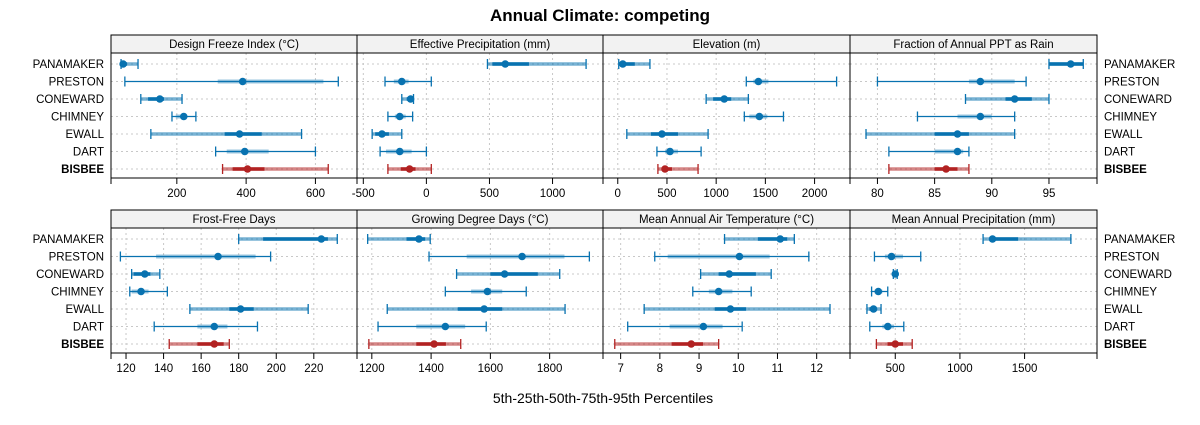  I want to click on panel-title: Growing Degree Days (°C), so click(480, 220).